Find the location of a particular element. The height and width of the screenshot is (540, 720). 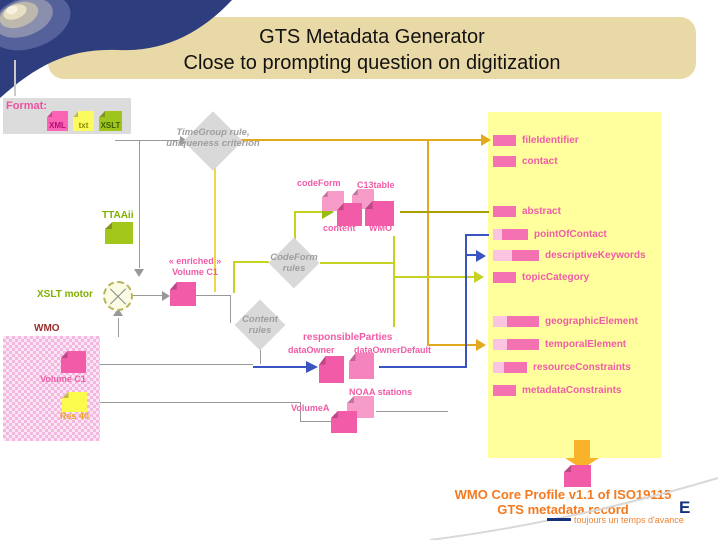

timegroup-line2: uniqueness criterion is located at coordinates (213, 143).